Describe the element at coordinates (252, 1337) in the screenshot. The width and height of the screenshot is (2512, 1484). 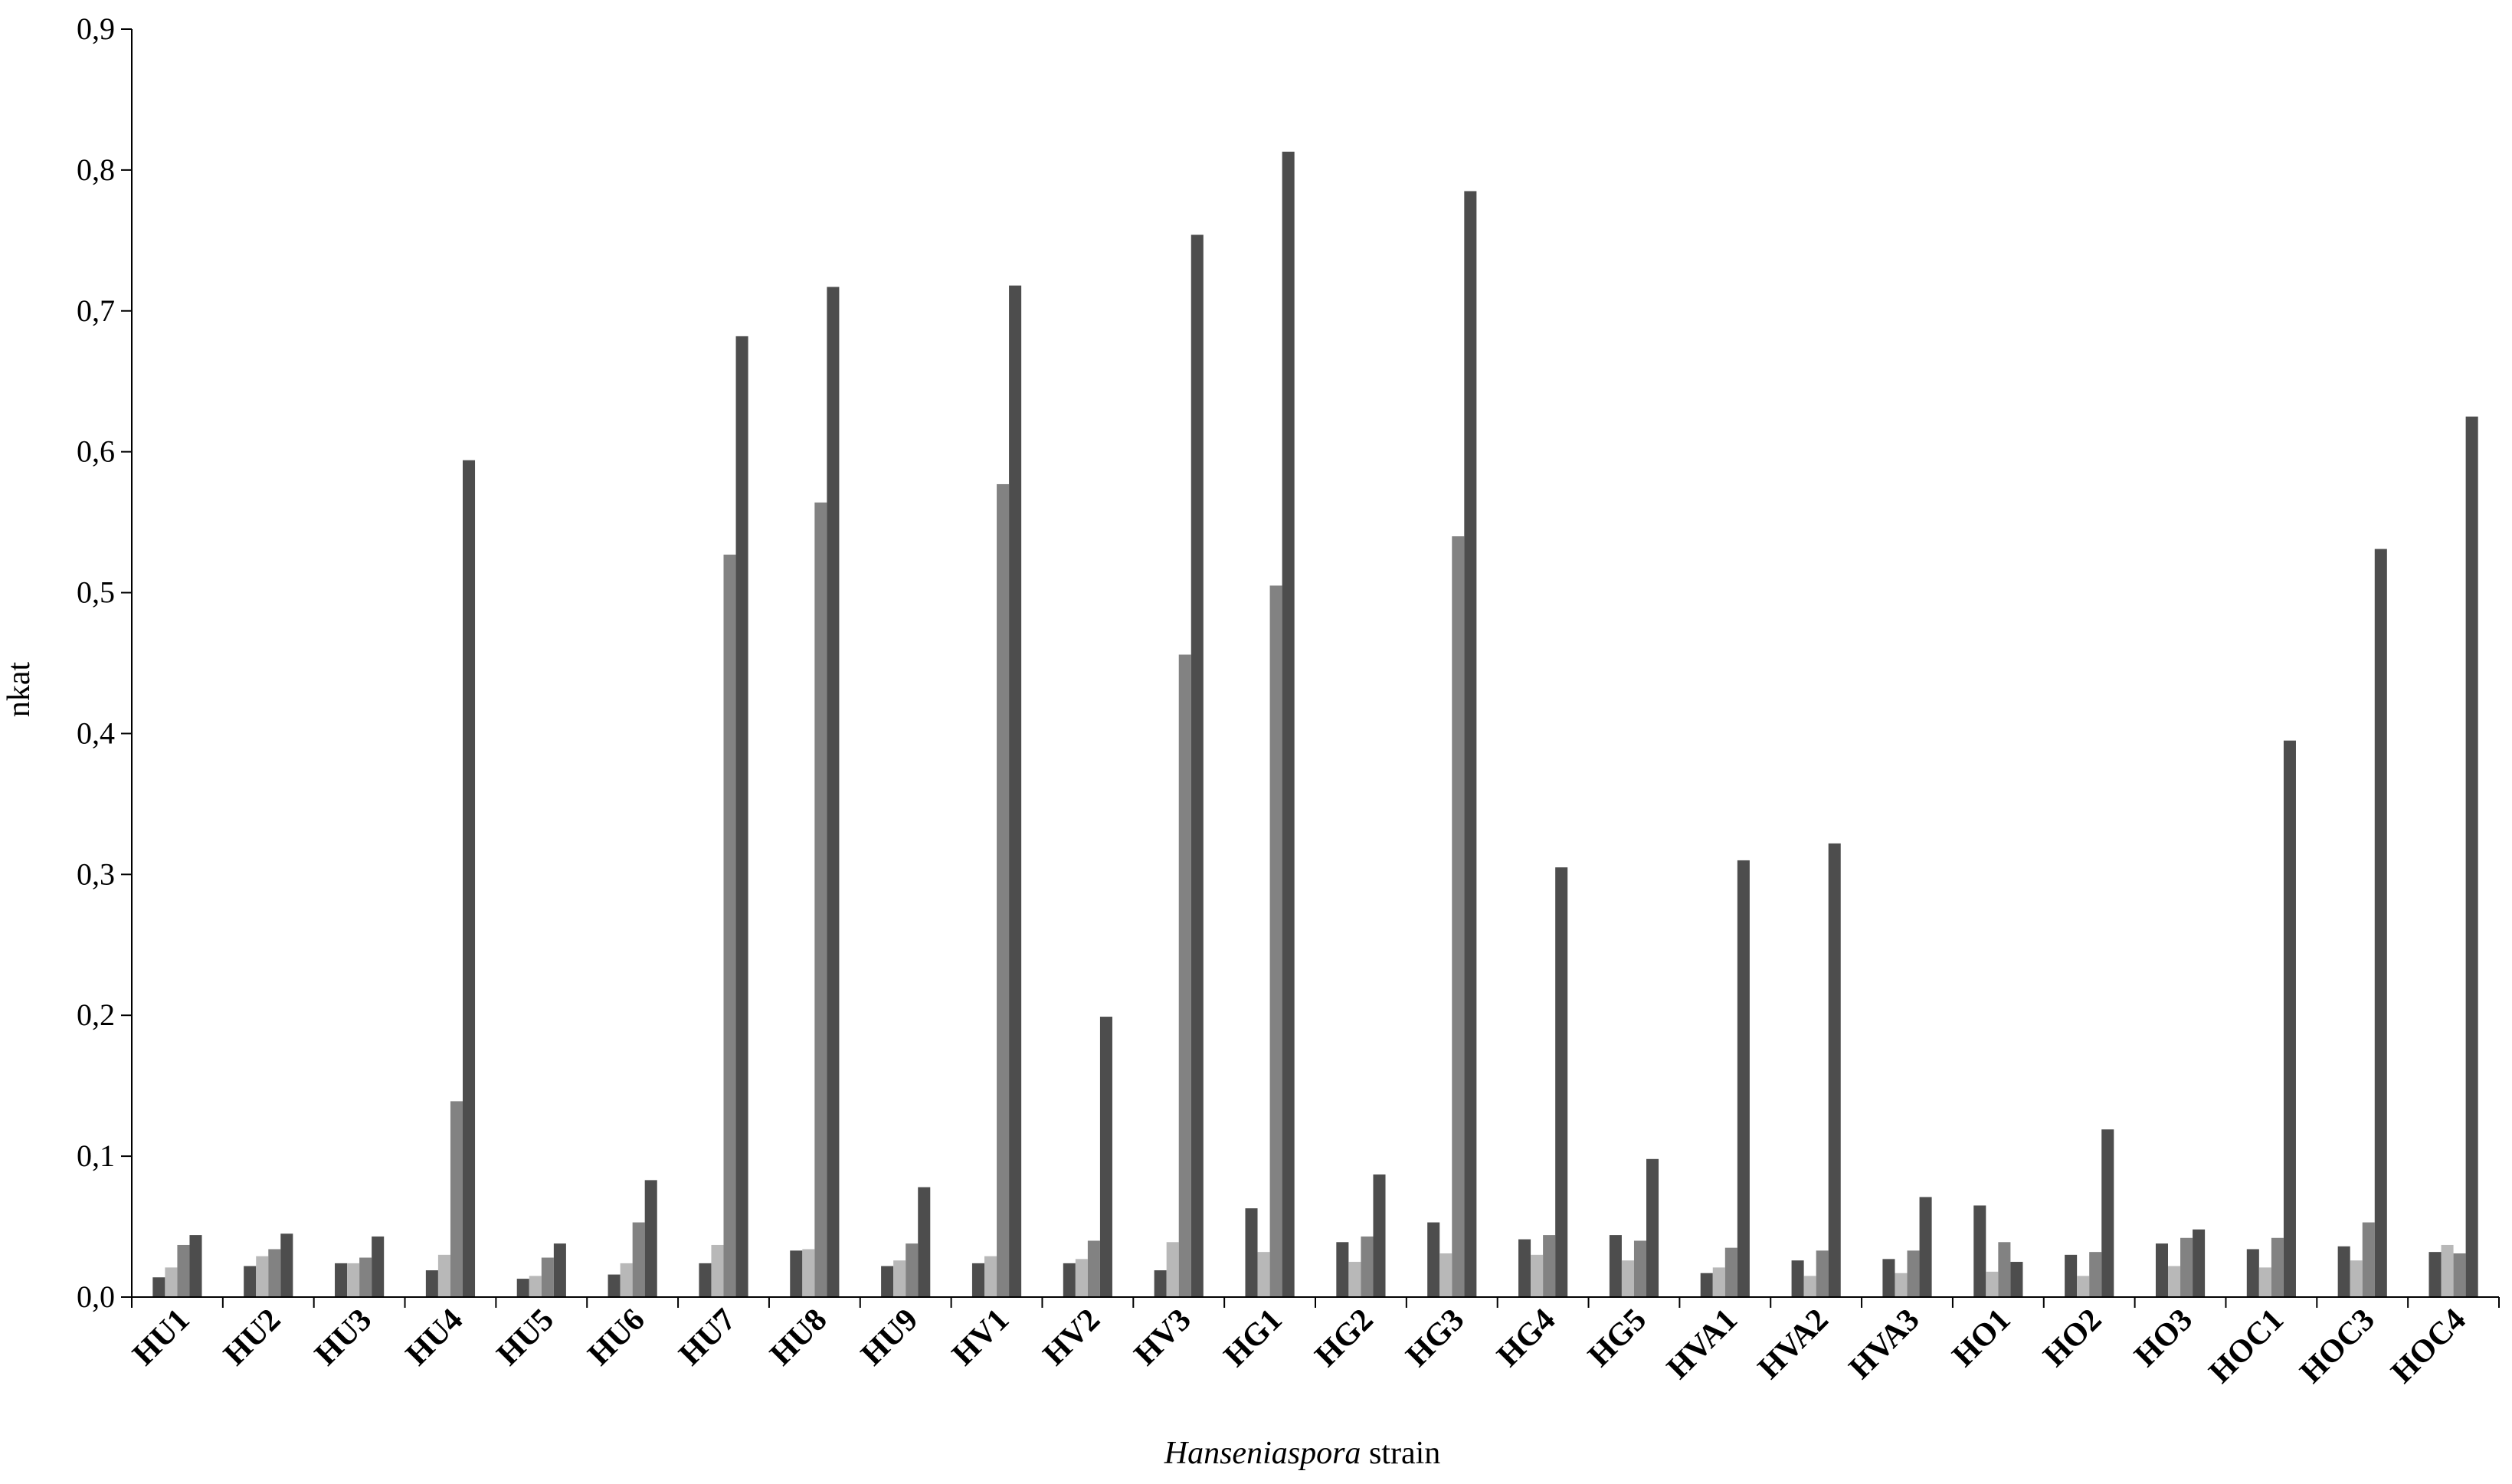
I see `x-category-label: HU2` at that location.